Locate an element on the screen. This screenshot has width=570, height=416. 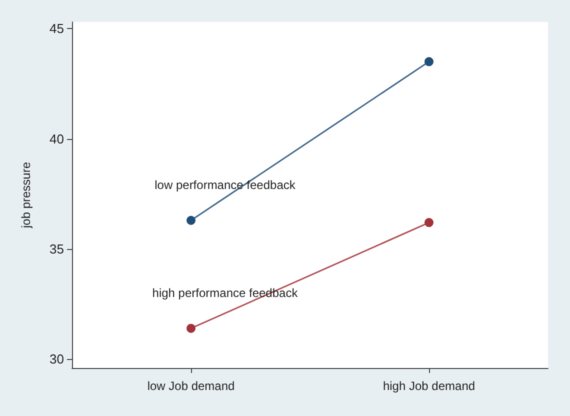
y-tick-label: 30 is located at coordinates (57, 359).